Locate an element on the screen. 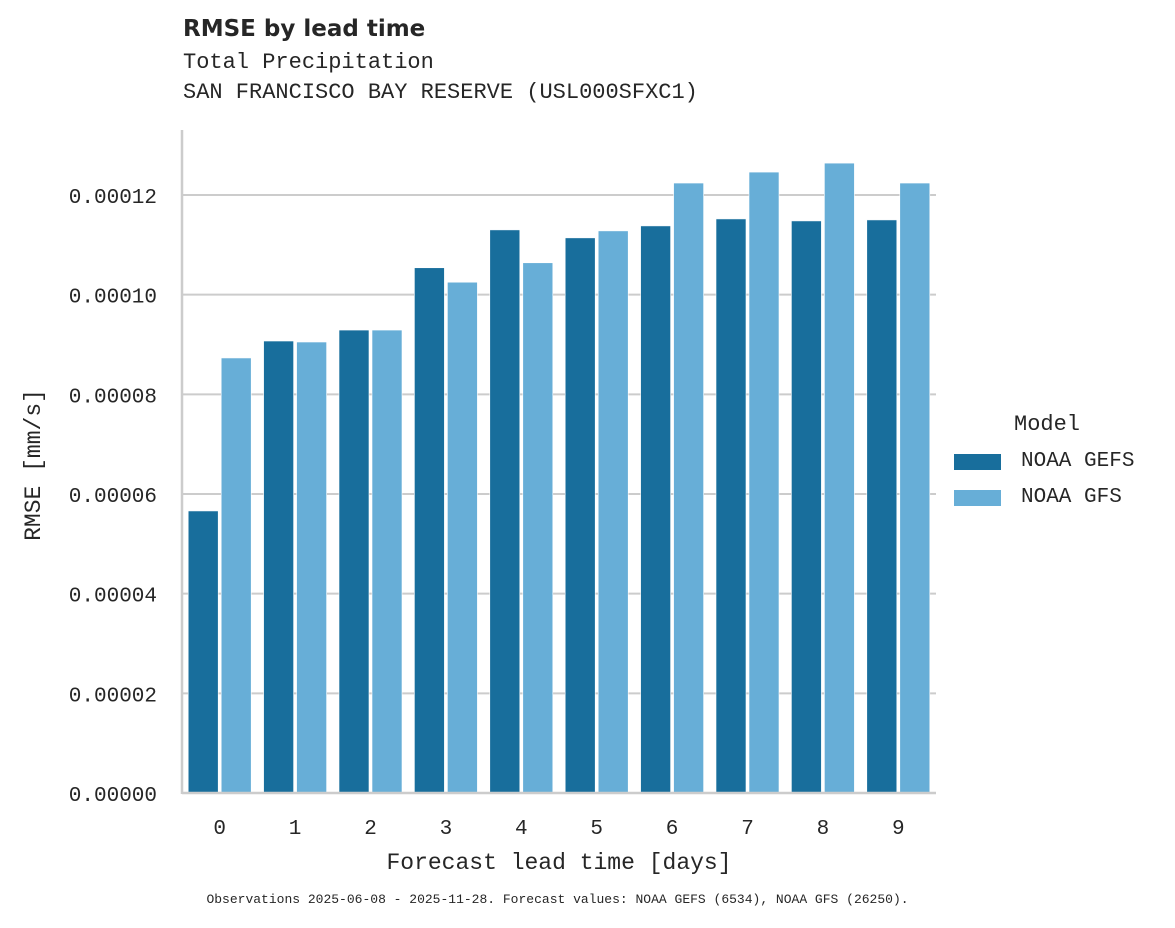  legend-item-gfs: NOAA GFS is located at coordinates (1038, 497).